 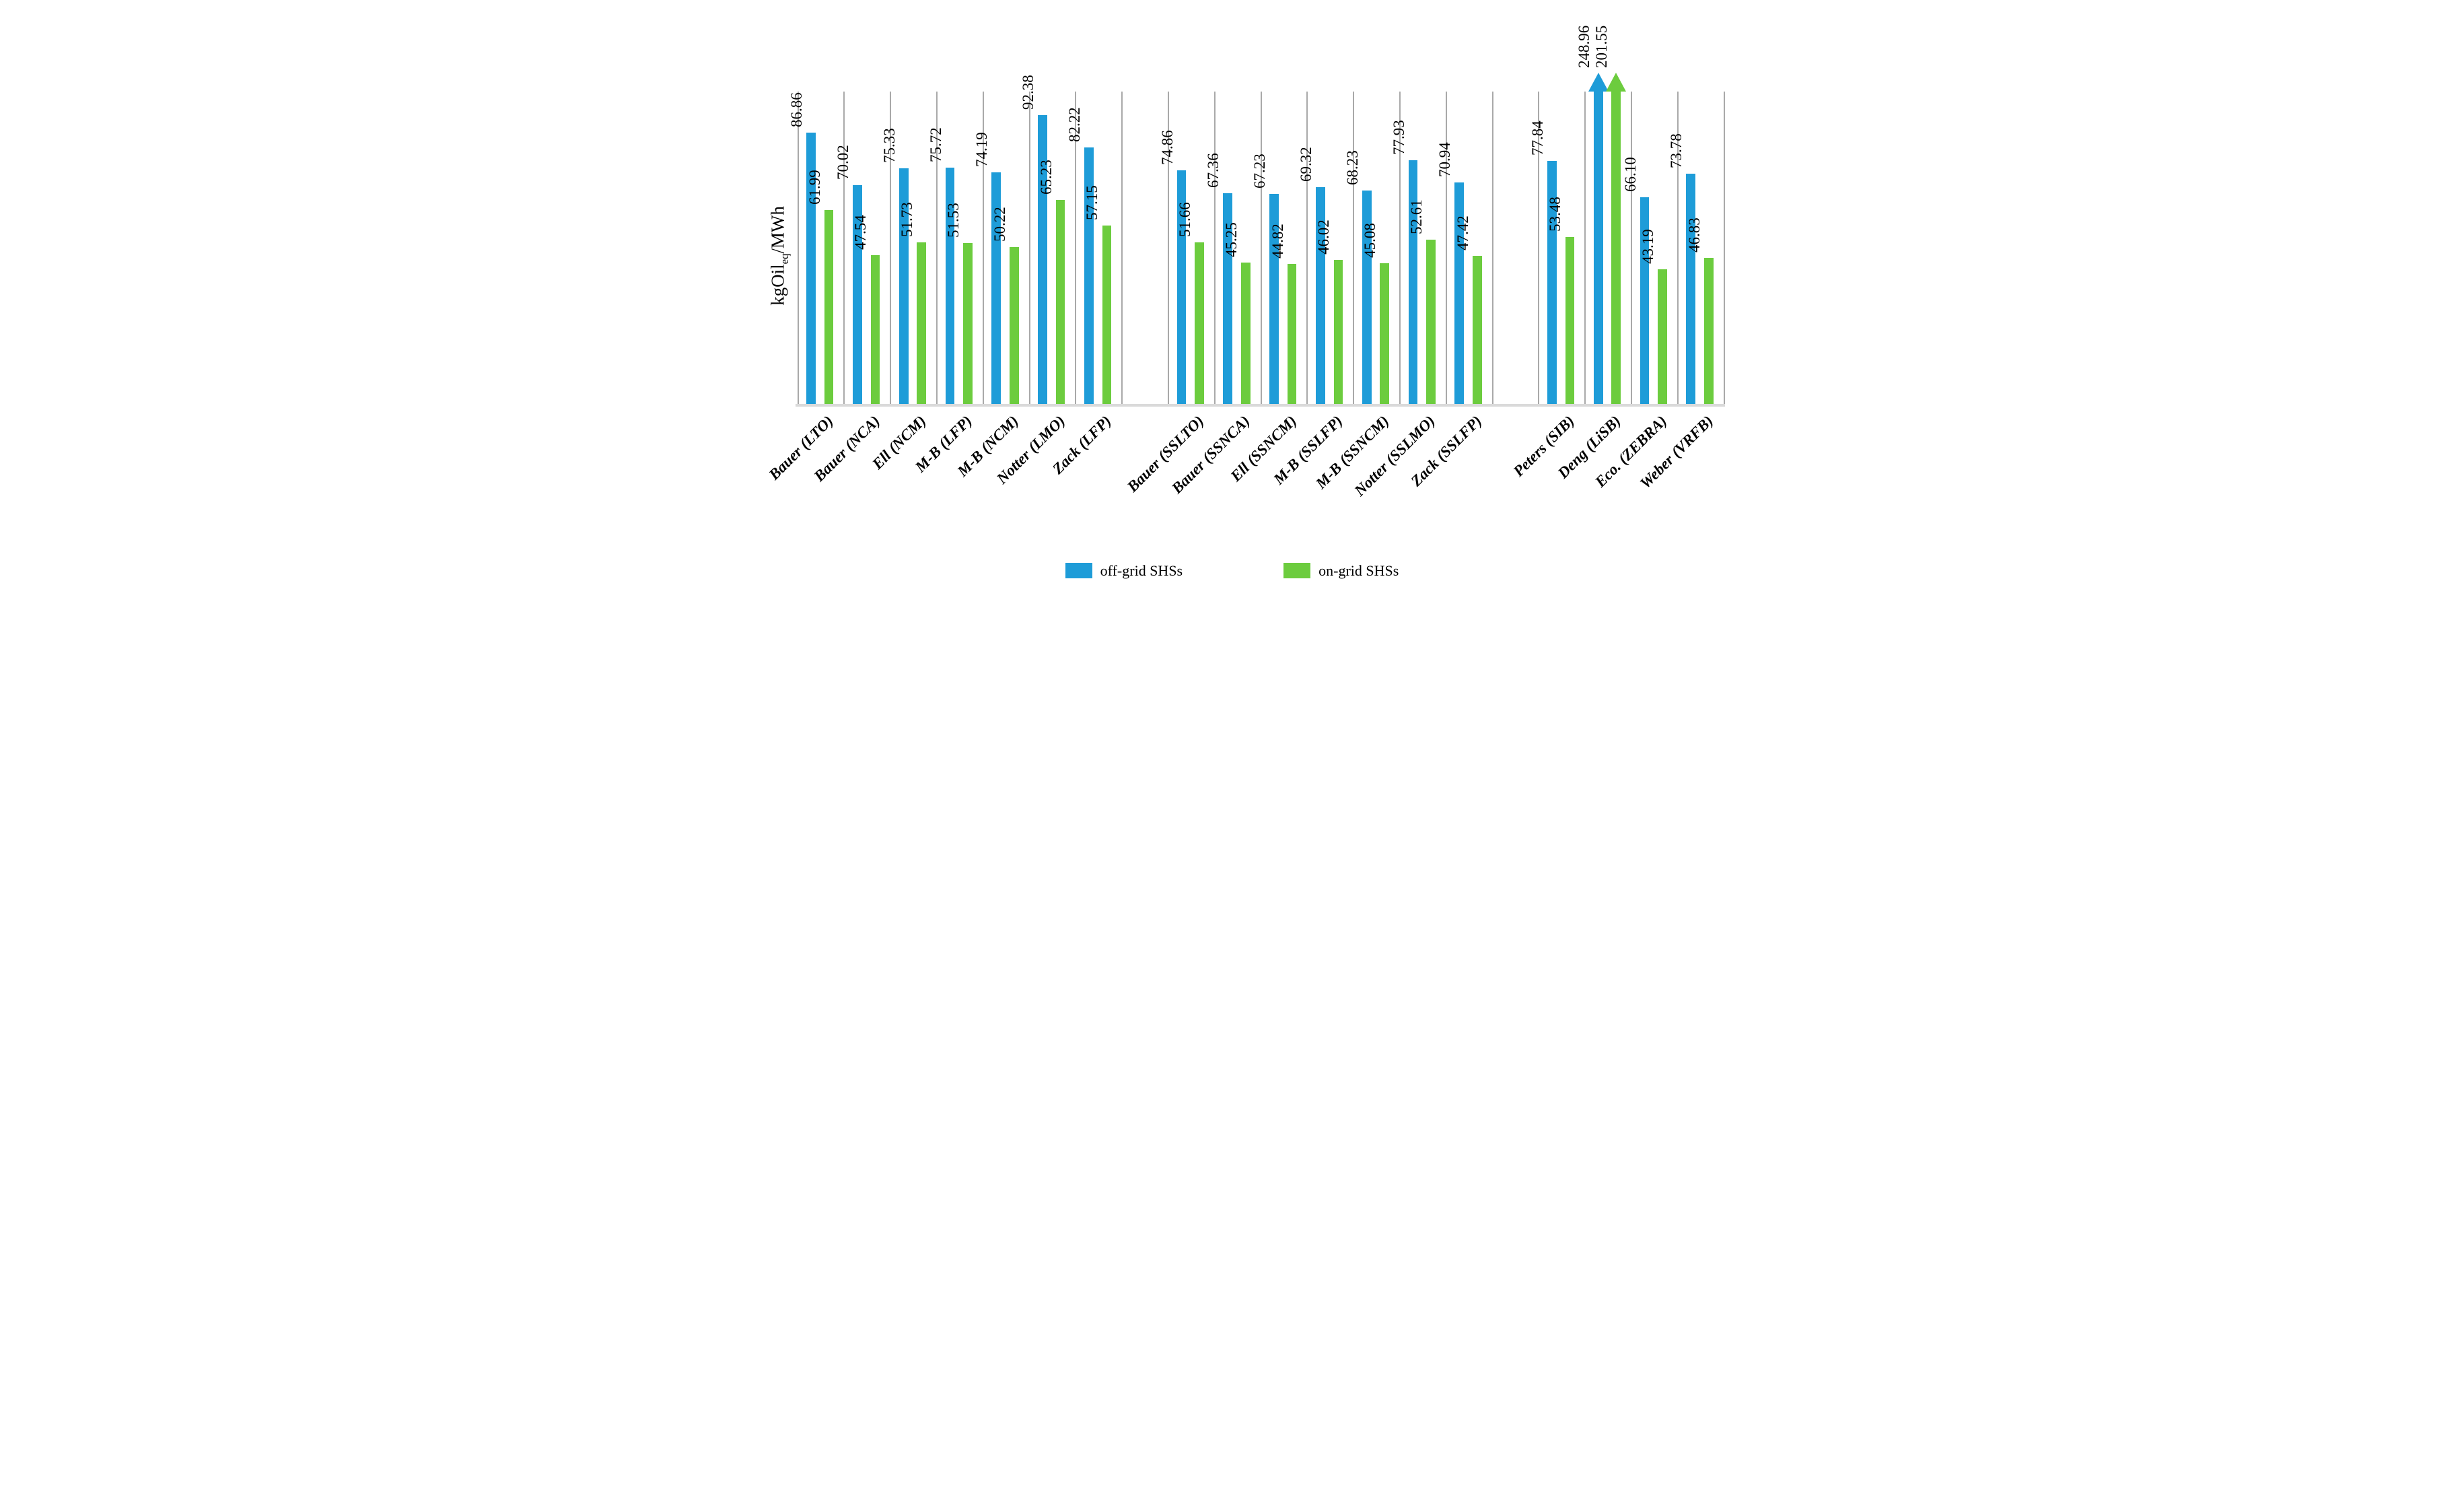 I want to click on value-label-offgrid: 68.23, so click(x=1352, y=168).